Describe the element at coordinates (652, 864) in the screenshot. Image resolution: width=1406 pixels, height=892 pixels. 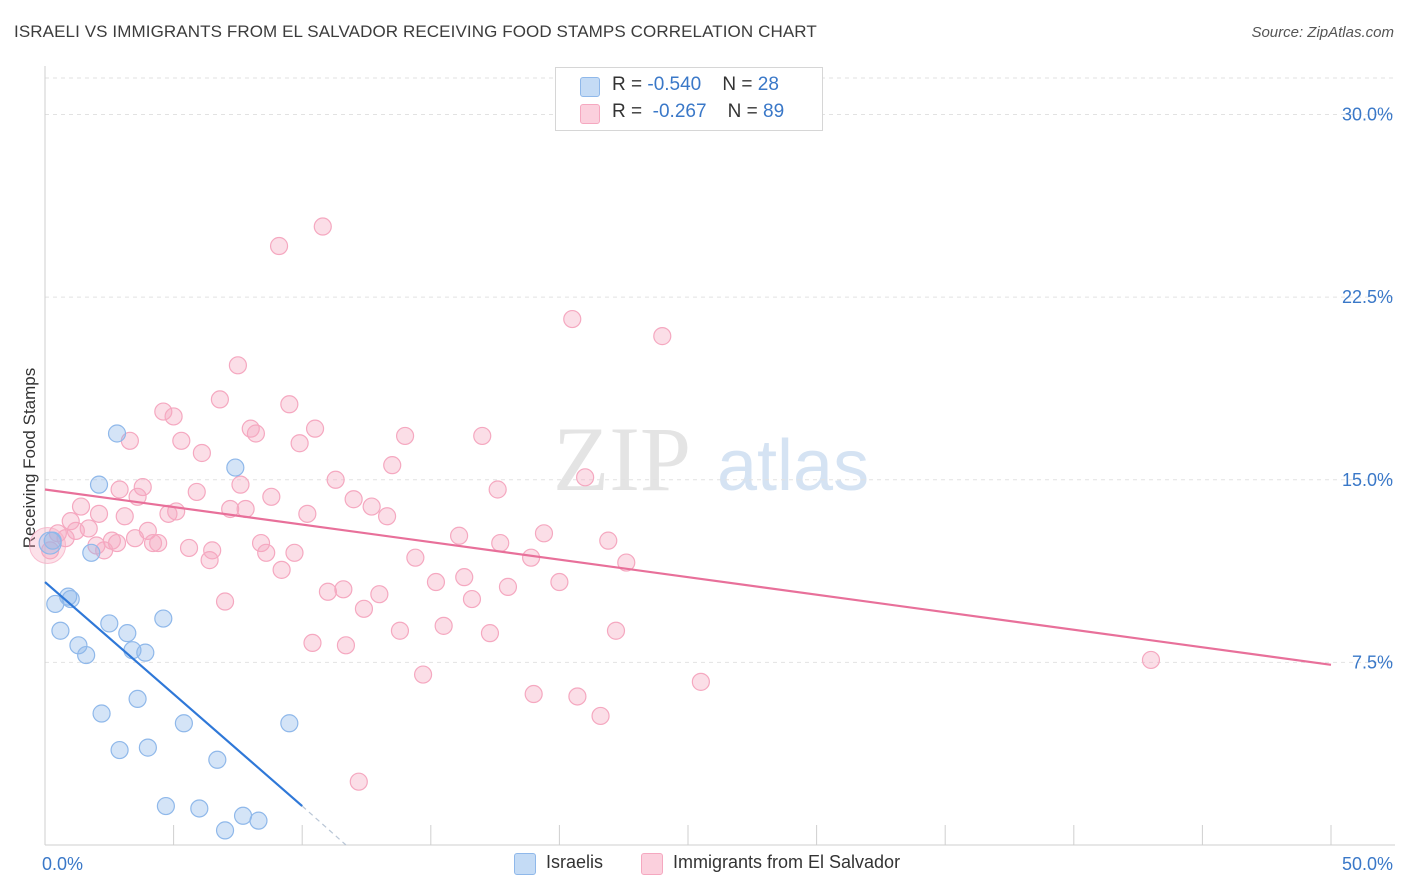
I see `bottom-legend-swatch-el-salvador` at that location.